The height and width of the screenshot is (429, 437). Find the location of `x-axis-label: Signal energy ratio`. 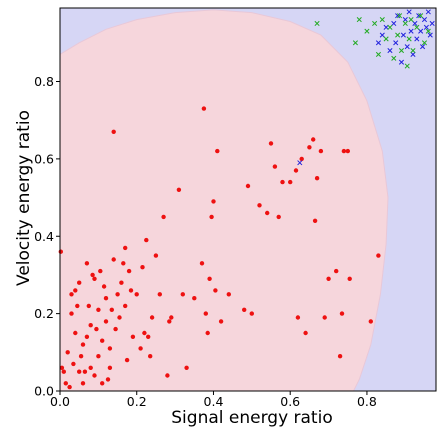

x-axis-label: Signal energy ratio is located at coordinates (251, 418).